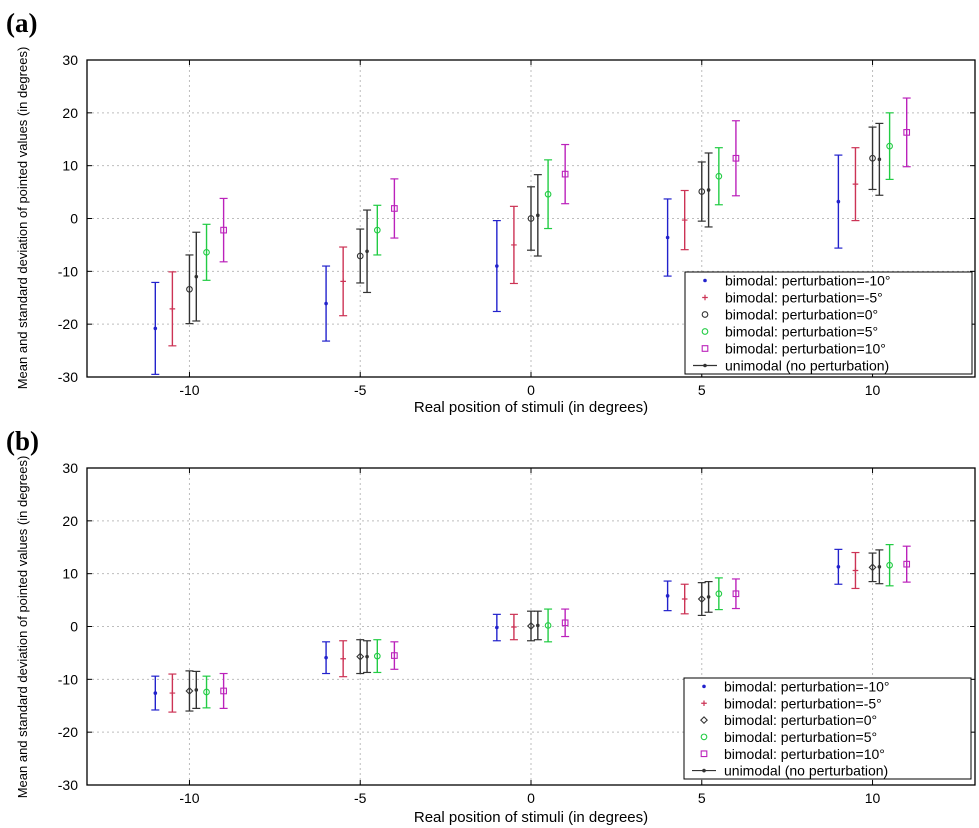  Describe the element at coordinates (70, 60) in the screenshot. I see `y-tick-label: 30` at that location.